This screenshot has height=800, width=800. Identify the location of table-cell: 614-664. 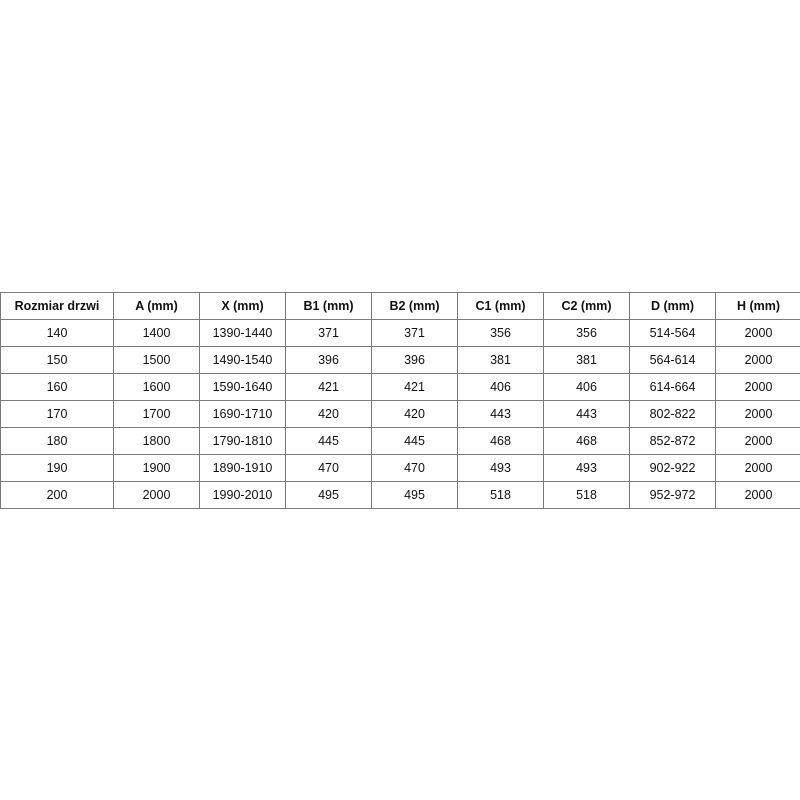
(672, 387).